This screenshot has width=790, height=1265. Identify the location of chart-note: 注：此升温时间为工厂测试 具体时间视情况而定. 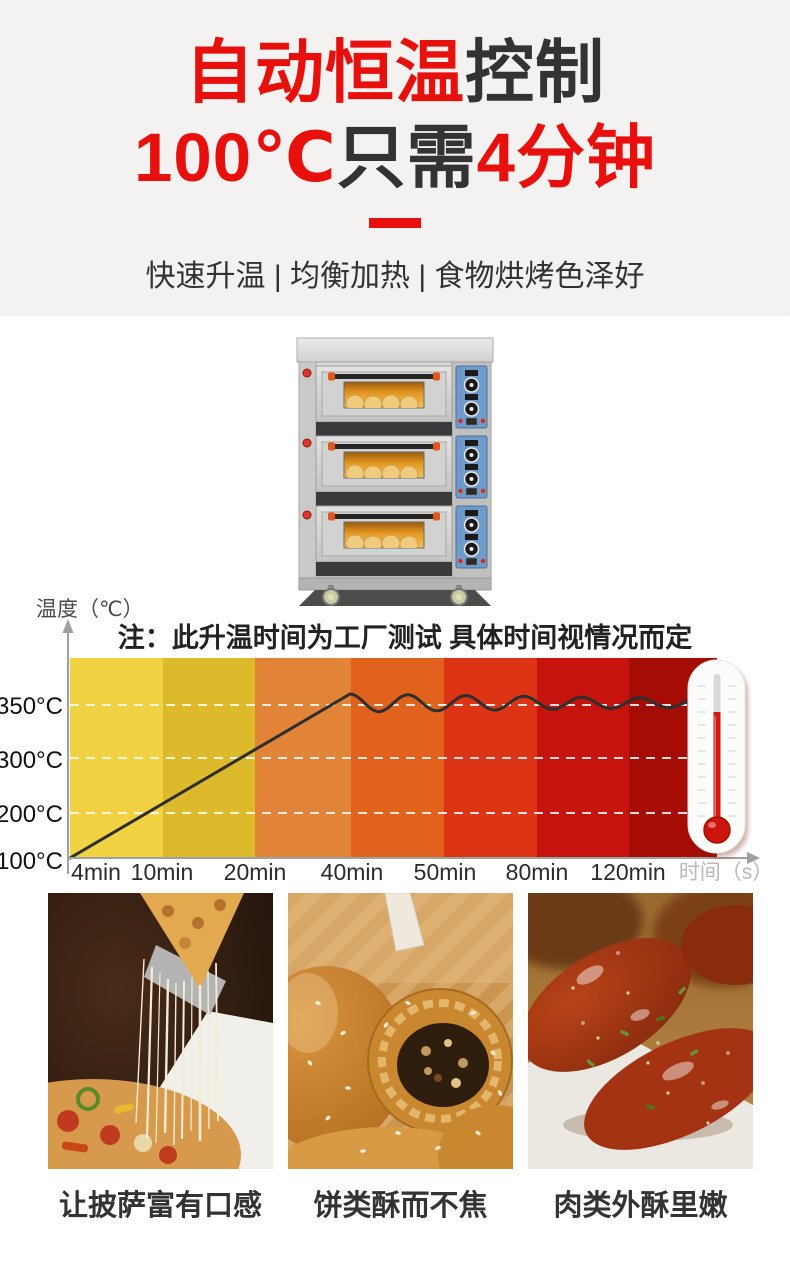
(405, 637).